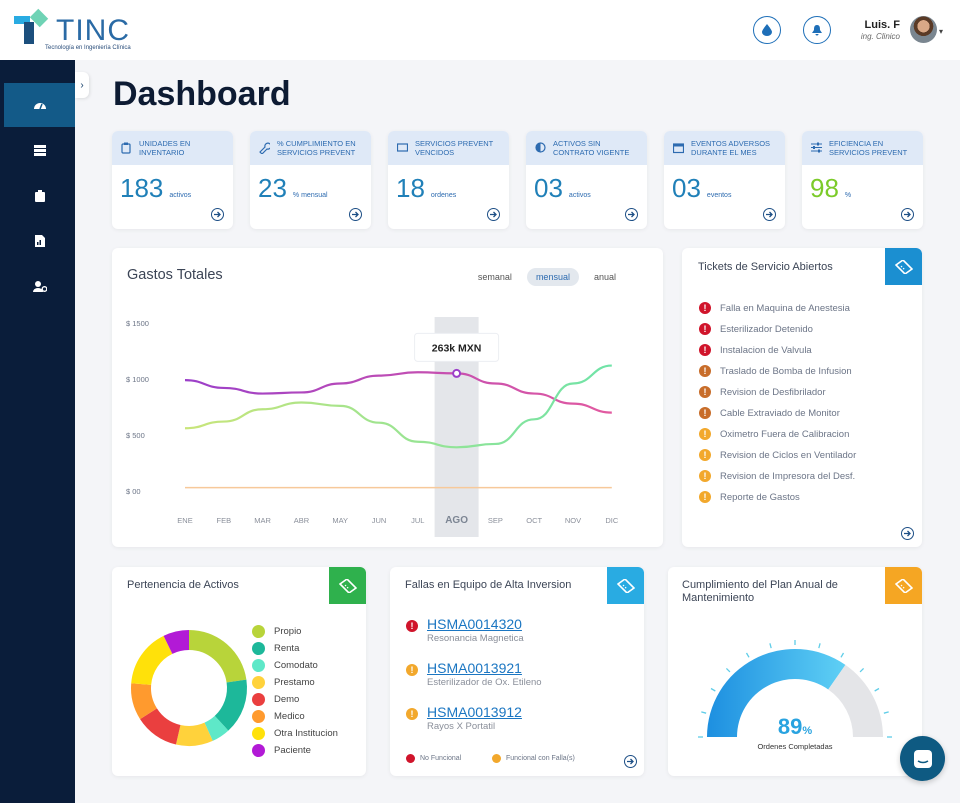  I want to click on ticket-icon, so click(903, 266).